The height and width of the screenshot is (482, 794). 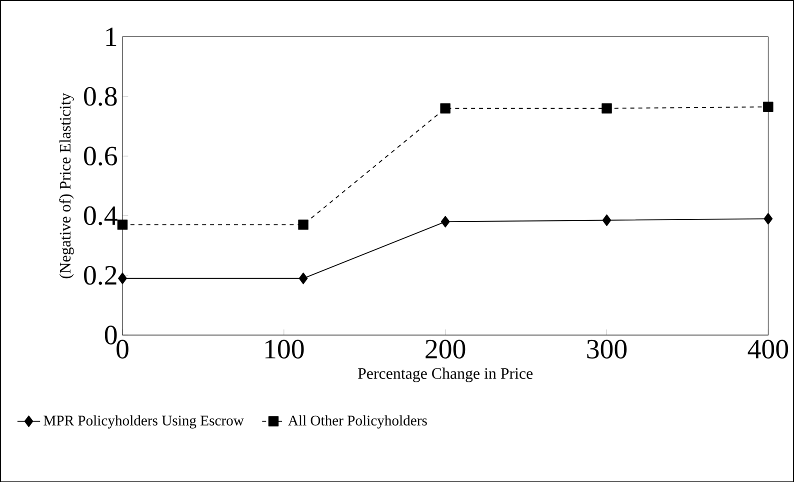 What do you see at coordinates (446, 349) in the screenshot?
I see `x-tick-label: 200` at bounding box center [446, 349].